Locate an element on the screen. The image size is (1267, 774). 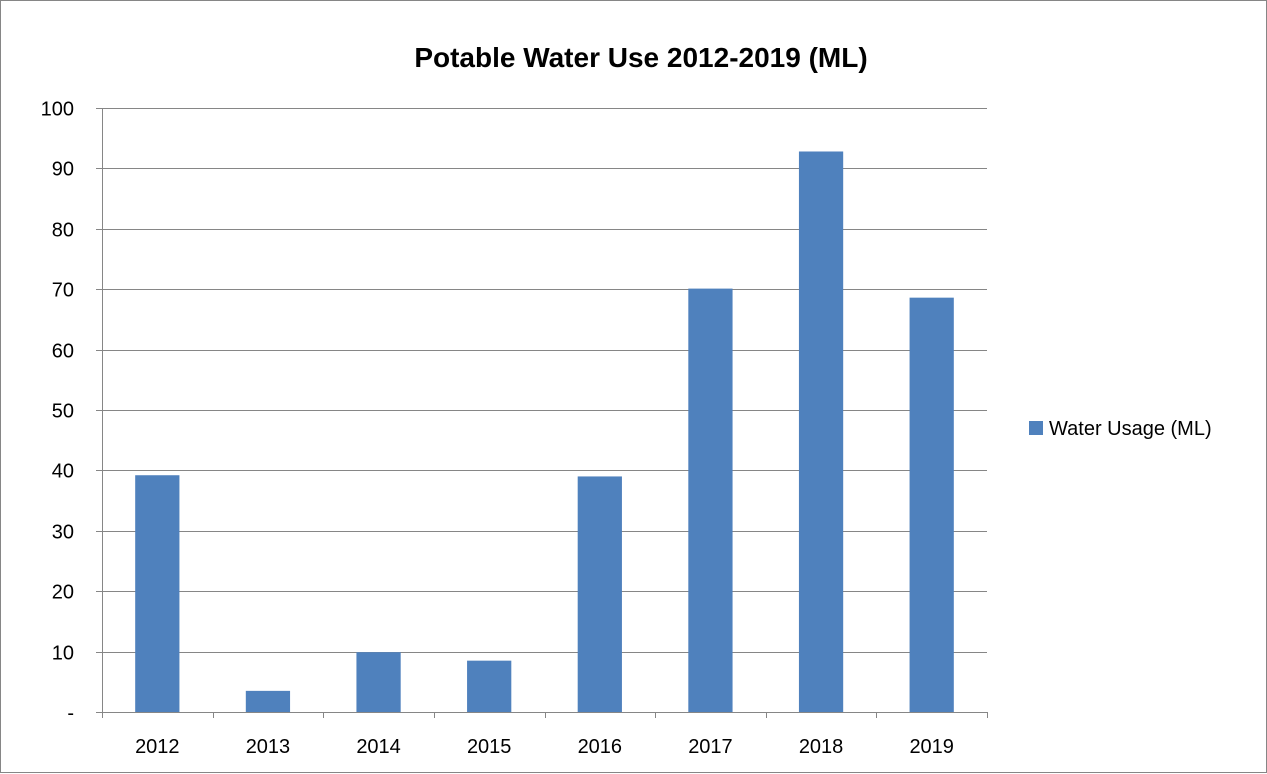
x-tick-label-2019: 2019 is located at coordinates (931, 747).